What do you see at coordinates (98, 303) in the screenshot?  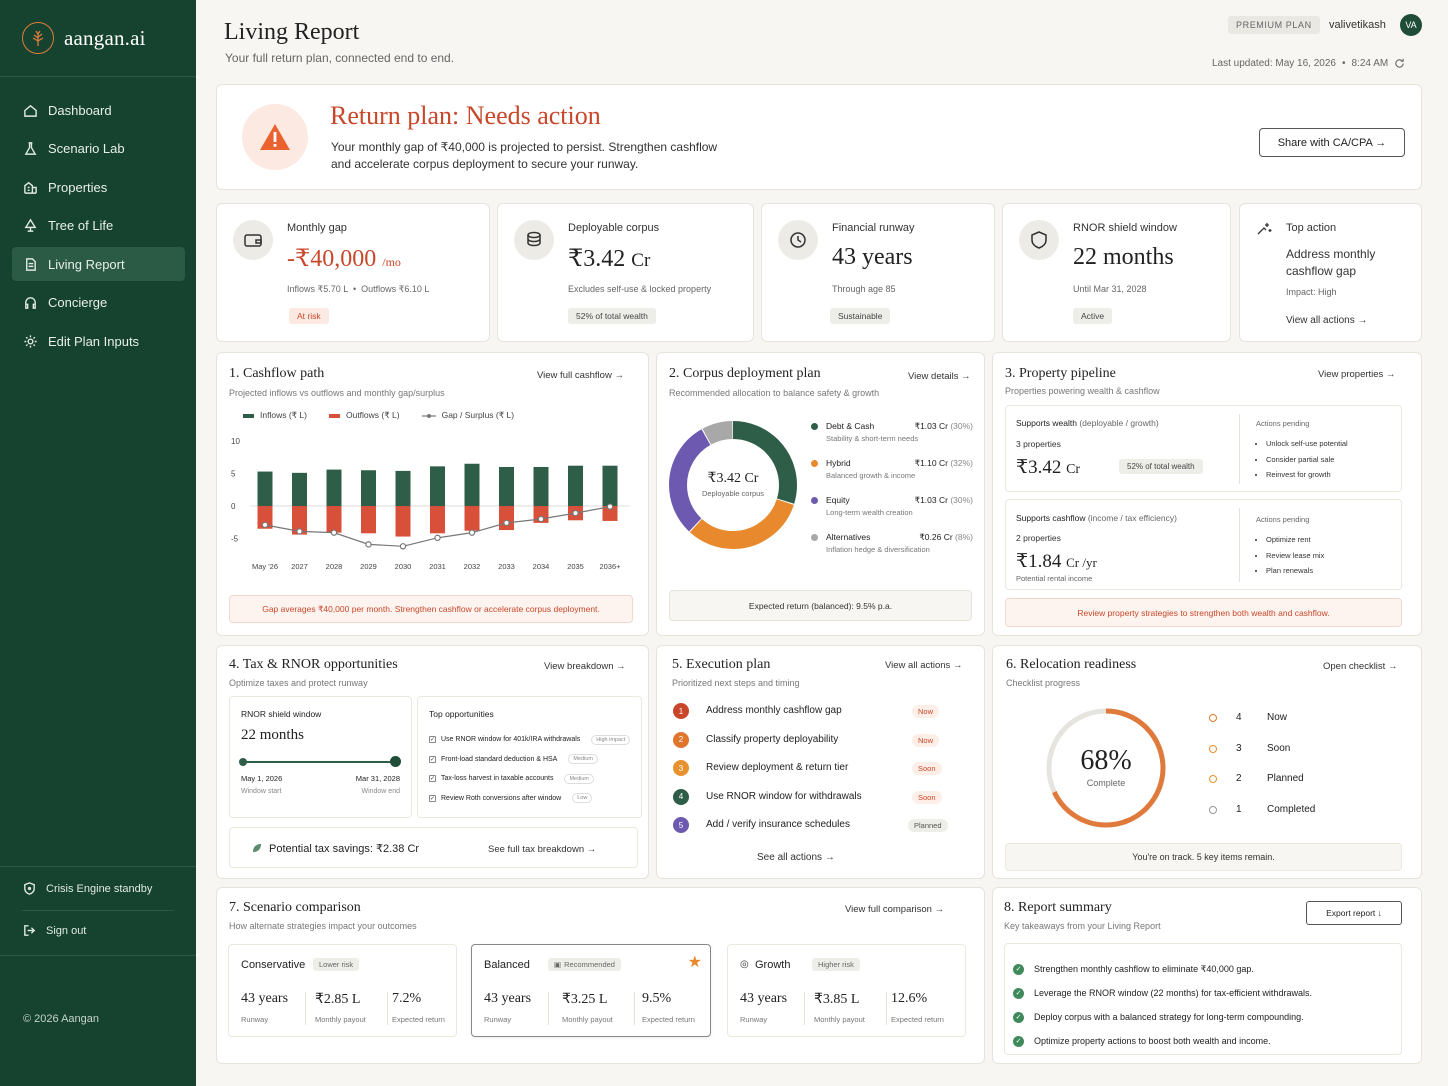 I see `sidebar-item-concierge: Concierge` at bounding box center [98, 303].